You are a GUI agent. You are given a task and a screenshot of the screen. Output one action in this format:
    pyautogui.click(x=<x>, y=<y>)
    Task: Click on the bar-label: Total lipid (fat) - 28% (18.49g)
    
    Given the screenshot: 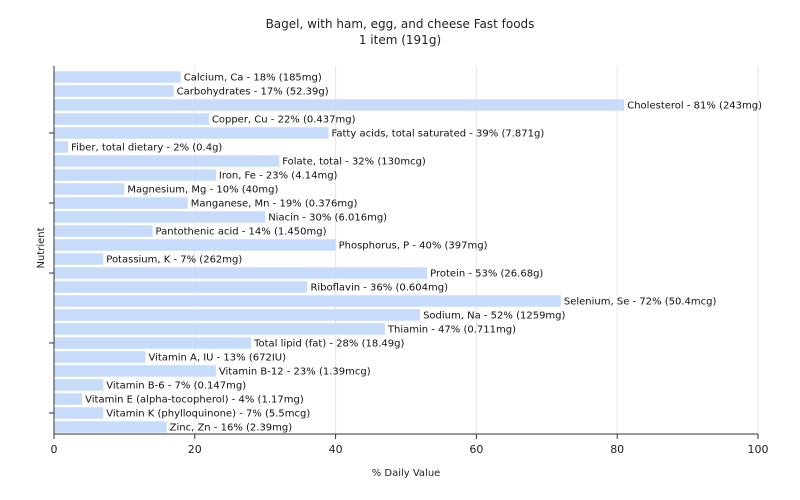 What is the action you would take?
    pyautogui.click(x=328, y=344)
    